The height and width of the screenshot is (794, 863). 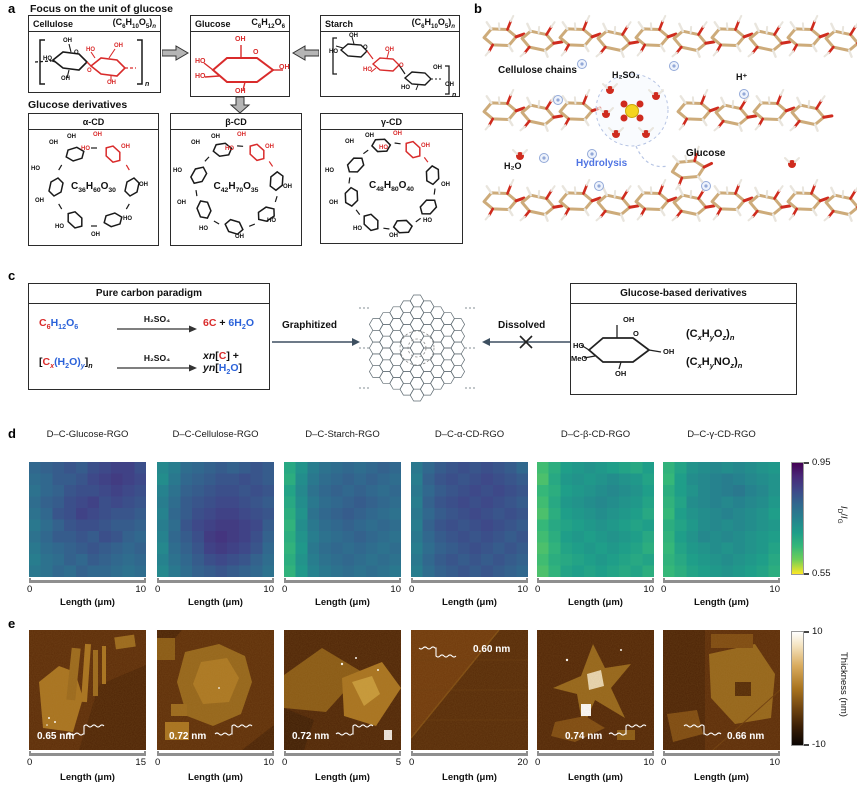 I want to click on x-tick: 5, so click(x=398, y=762).